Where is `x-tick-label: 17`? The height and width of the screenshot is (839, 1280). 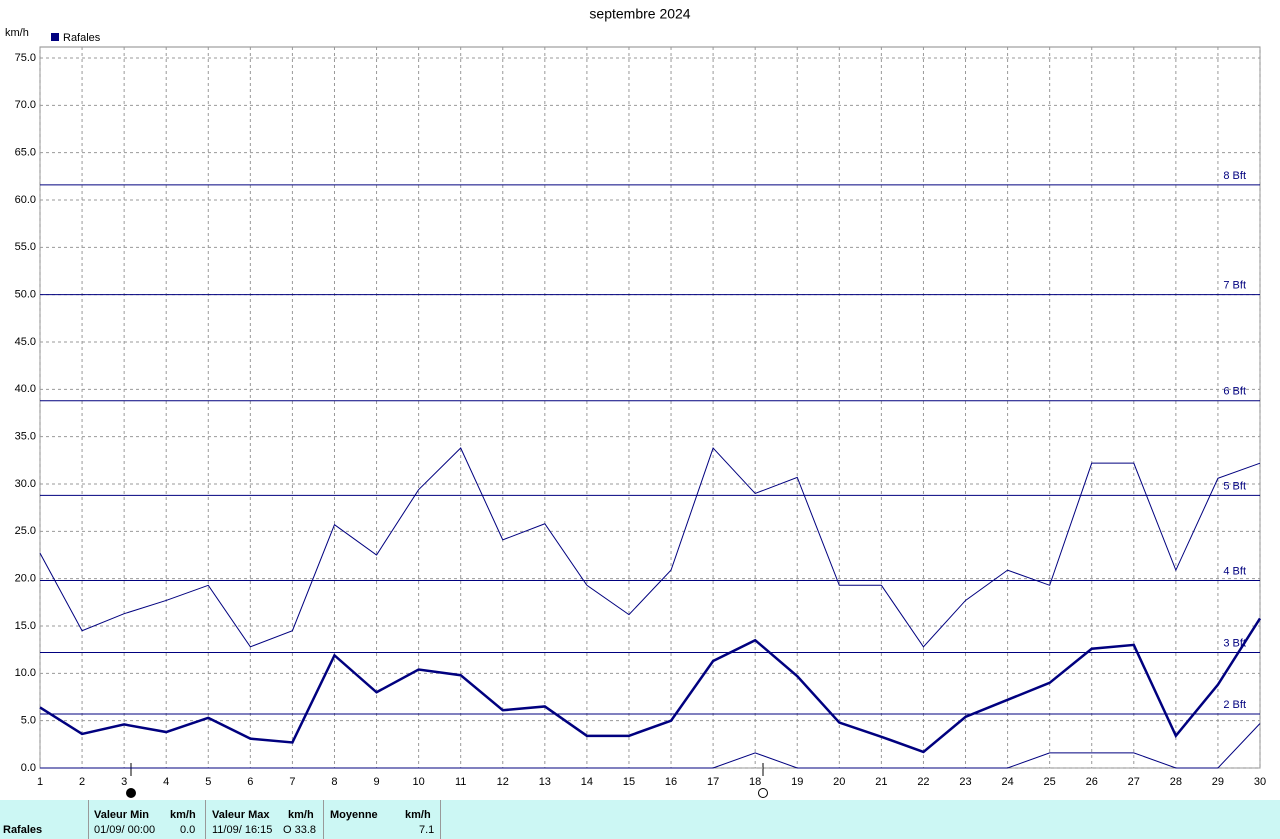
x-tick-label: 17 is located at coordinates (713, 782).